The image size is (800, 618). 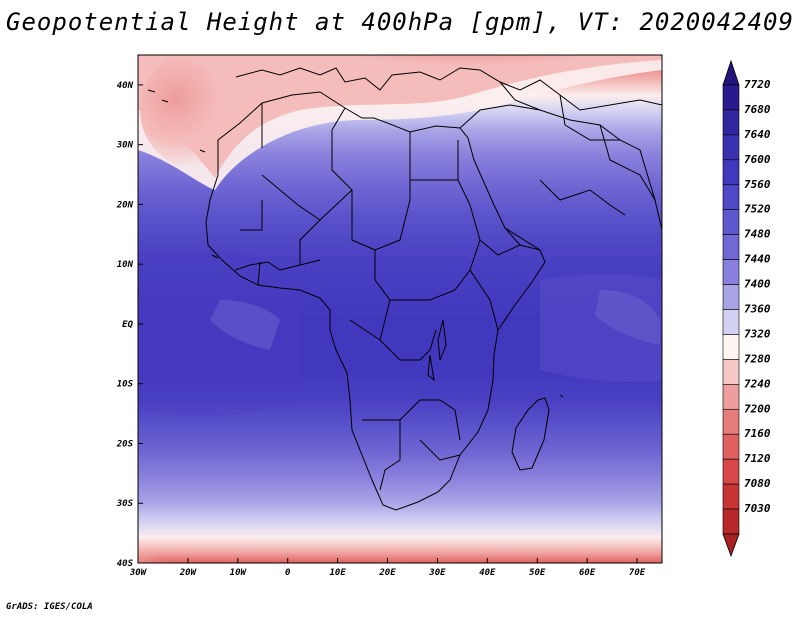 What do you see at coordinates (125, 564) in the screenshot?
I see `lat-label: 40S` at bounding box center [125, 564].